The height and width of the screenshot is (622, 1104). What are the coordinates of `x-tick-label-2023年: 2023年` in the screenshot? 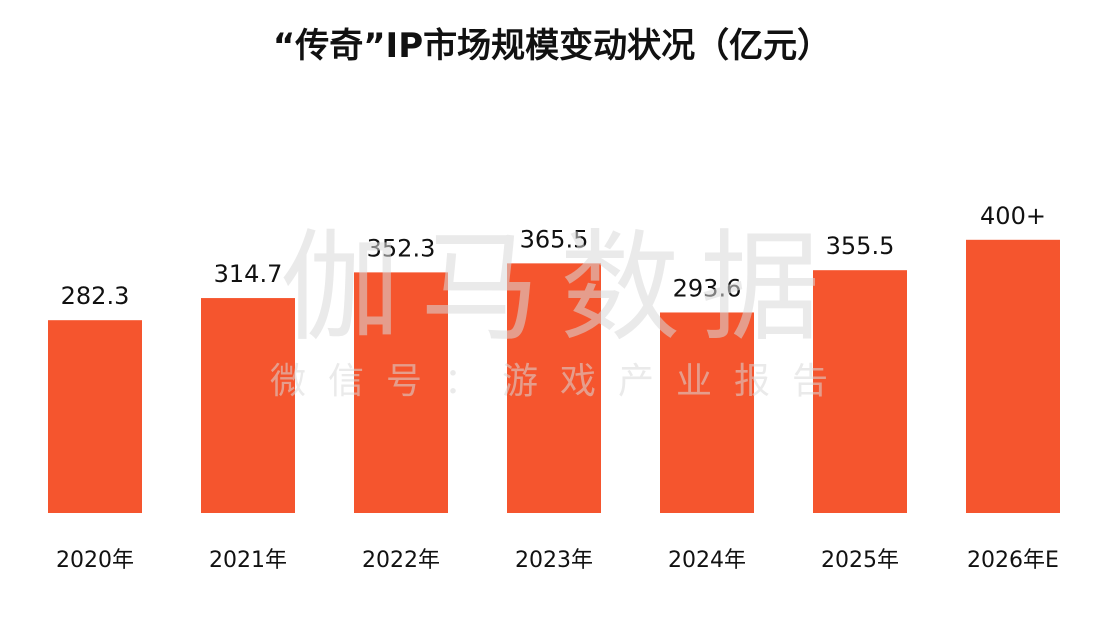 It's located at (554, 560).